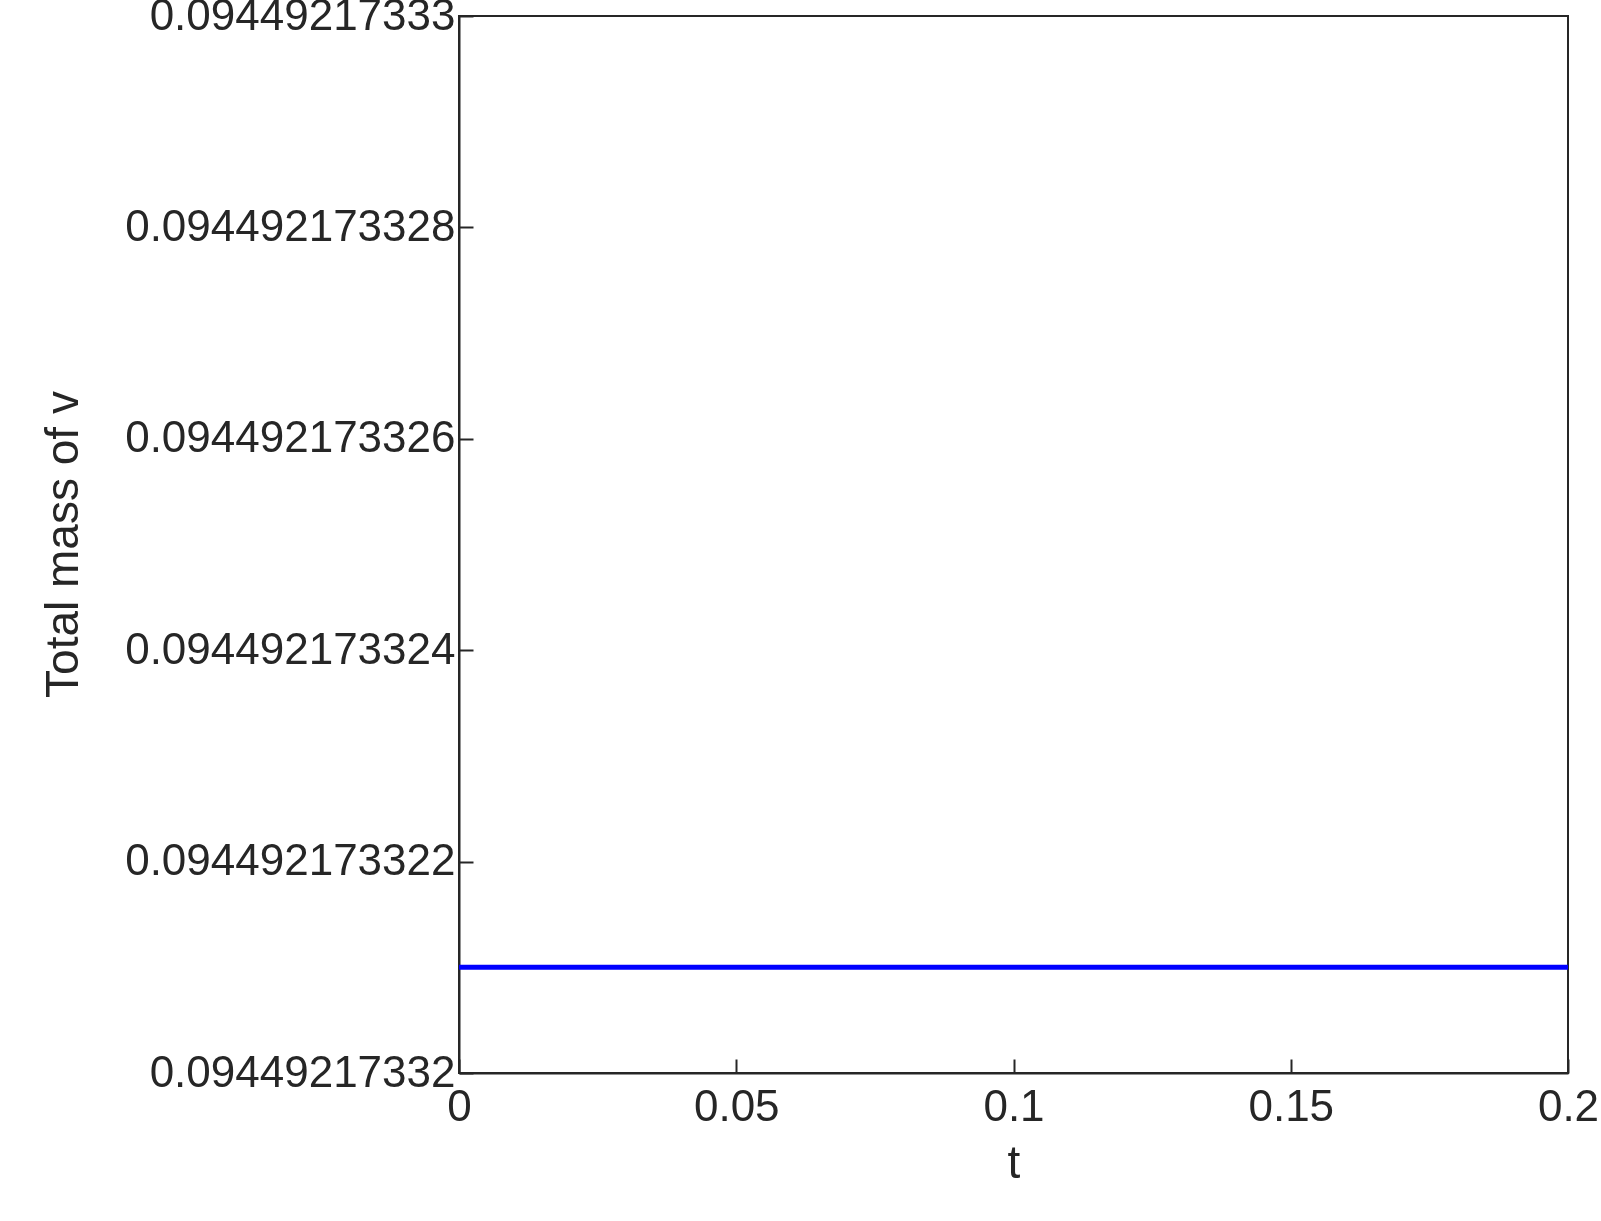 Image resolution: width=1601 pixels, height=1221 pixels. Describe the element at coordinates (290, 648) in the screenshot. I see `y-tick-label: 0.094492173324` at that location.